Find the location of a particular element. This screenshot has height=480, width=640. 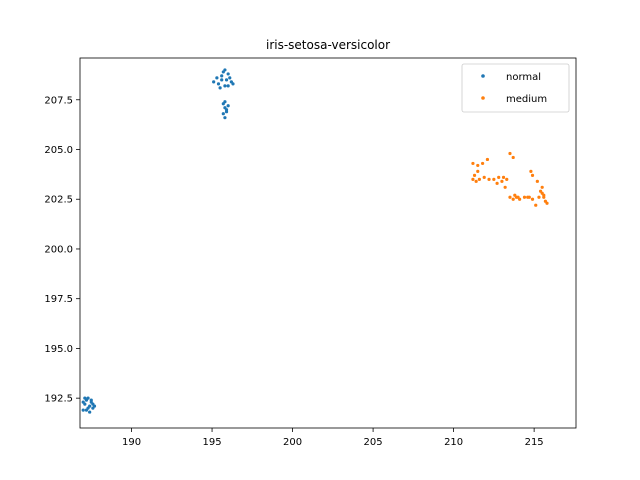

legend-box is located at coordinates (515, 88).